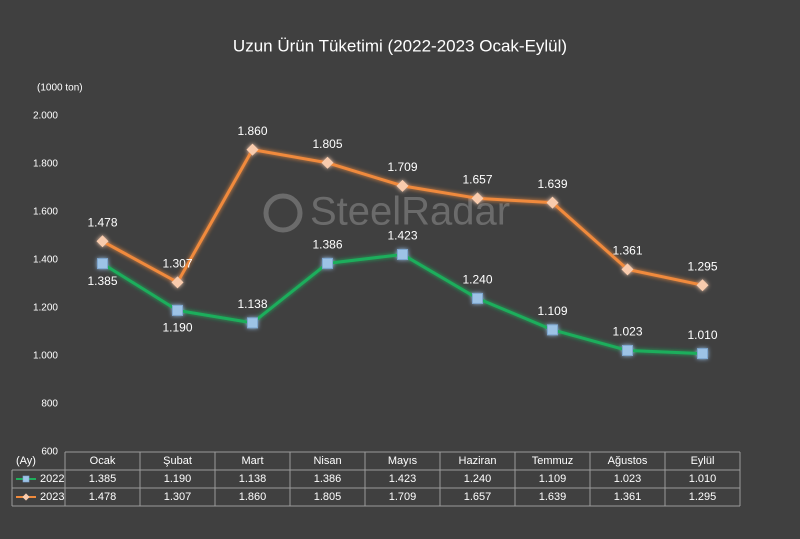  I want to click on y-tick-label: 1.400, so click(45, 260).